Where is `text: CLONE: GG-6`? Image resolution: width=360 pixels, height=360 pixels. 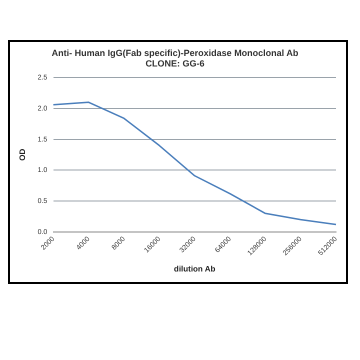 text: CLONE: GG-6 is located at coordinates (175, 63).